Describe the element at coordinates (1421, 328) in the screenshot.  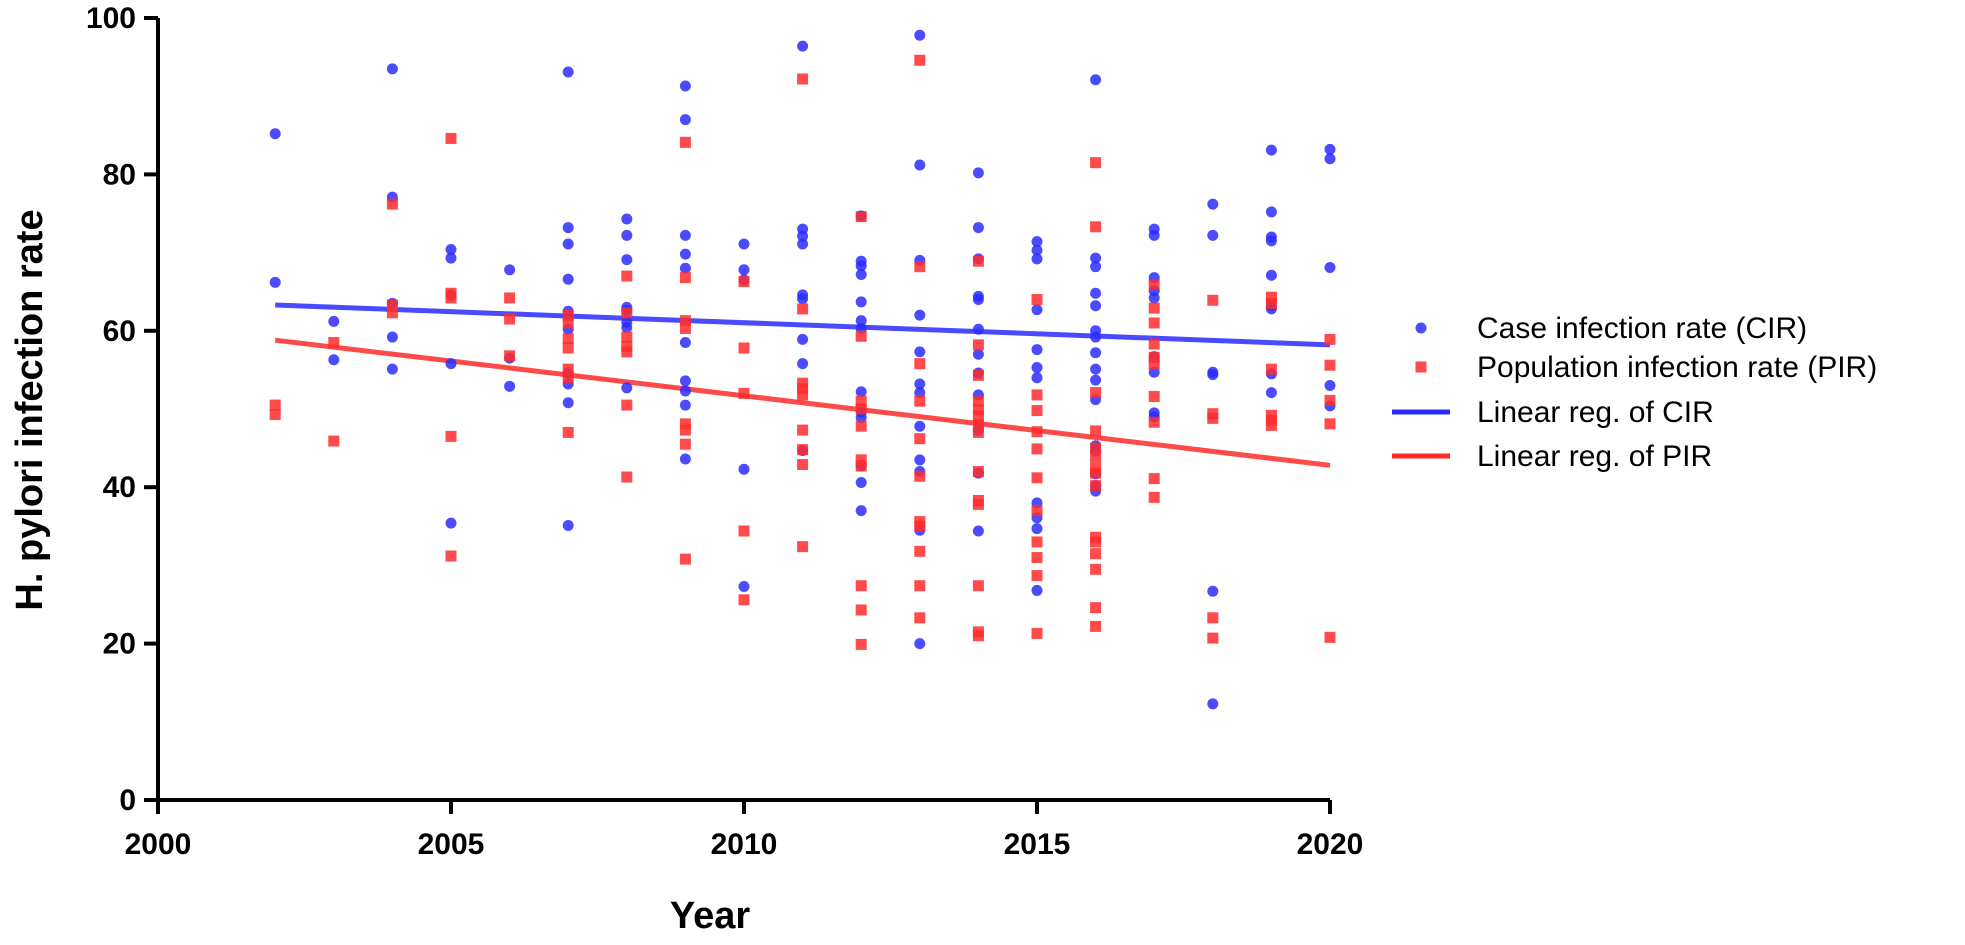
I see `legend-circle-marker` at that location.